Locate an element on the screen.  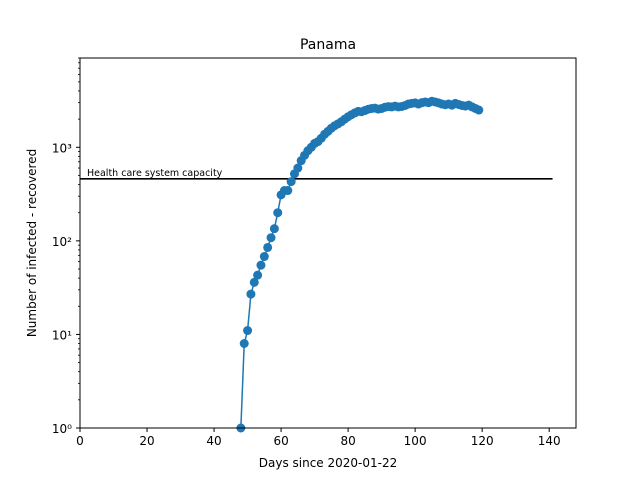
x-tick-label: 140 is located at coordinates (549, 441).